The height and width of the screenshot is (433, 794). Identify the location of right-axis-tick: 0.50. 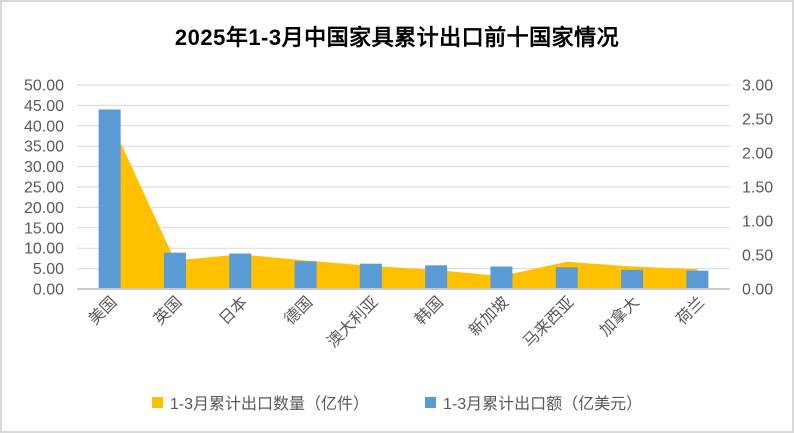
(757, 256).